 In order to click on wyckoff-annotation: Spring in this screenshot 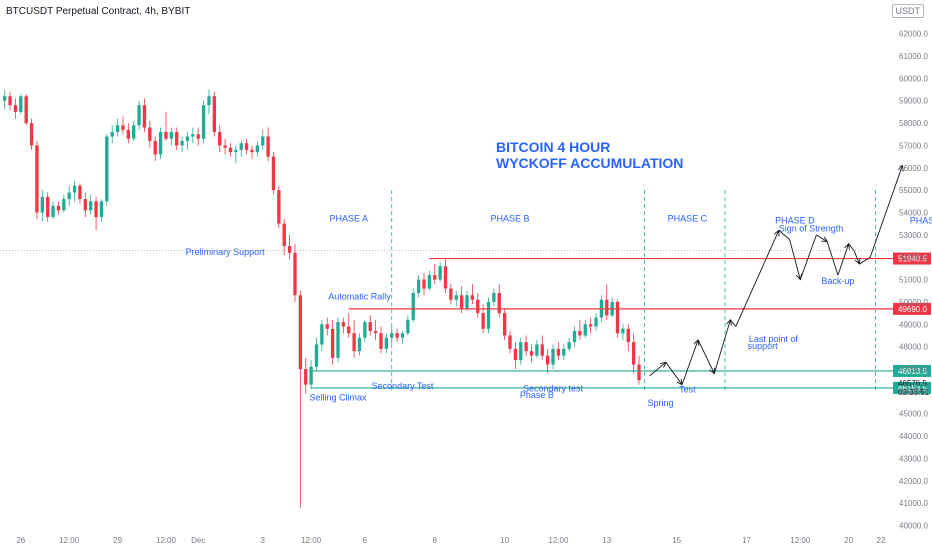, I will do `click(661, 403)`.